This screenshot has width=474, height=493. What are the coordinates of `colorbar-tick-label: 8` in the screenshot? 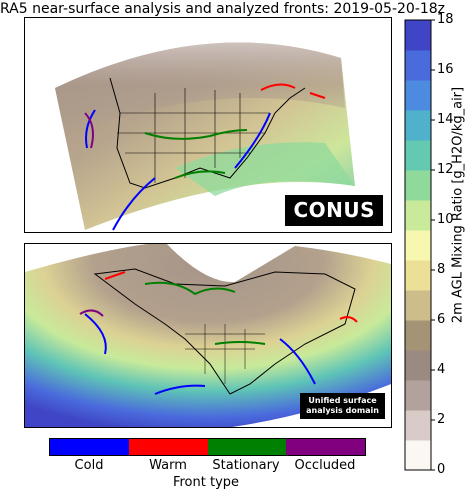 It's located at (441, 269).